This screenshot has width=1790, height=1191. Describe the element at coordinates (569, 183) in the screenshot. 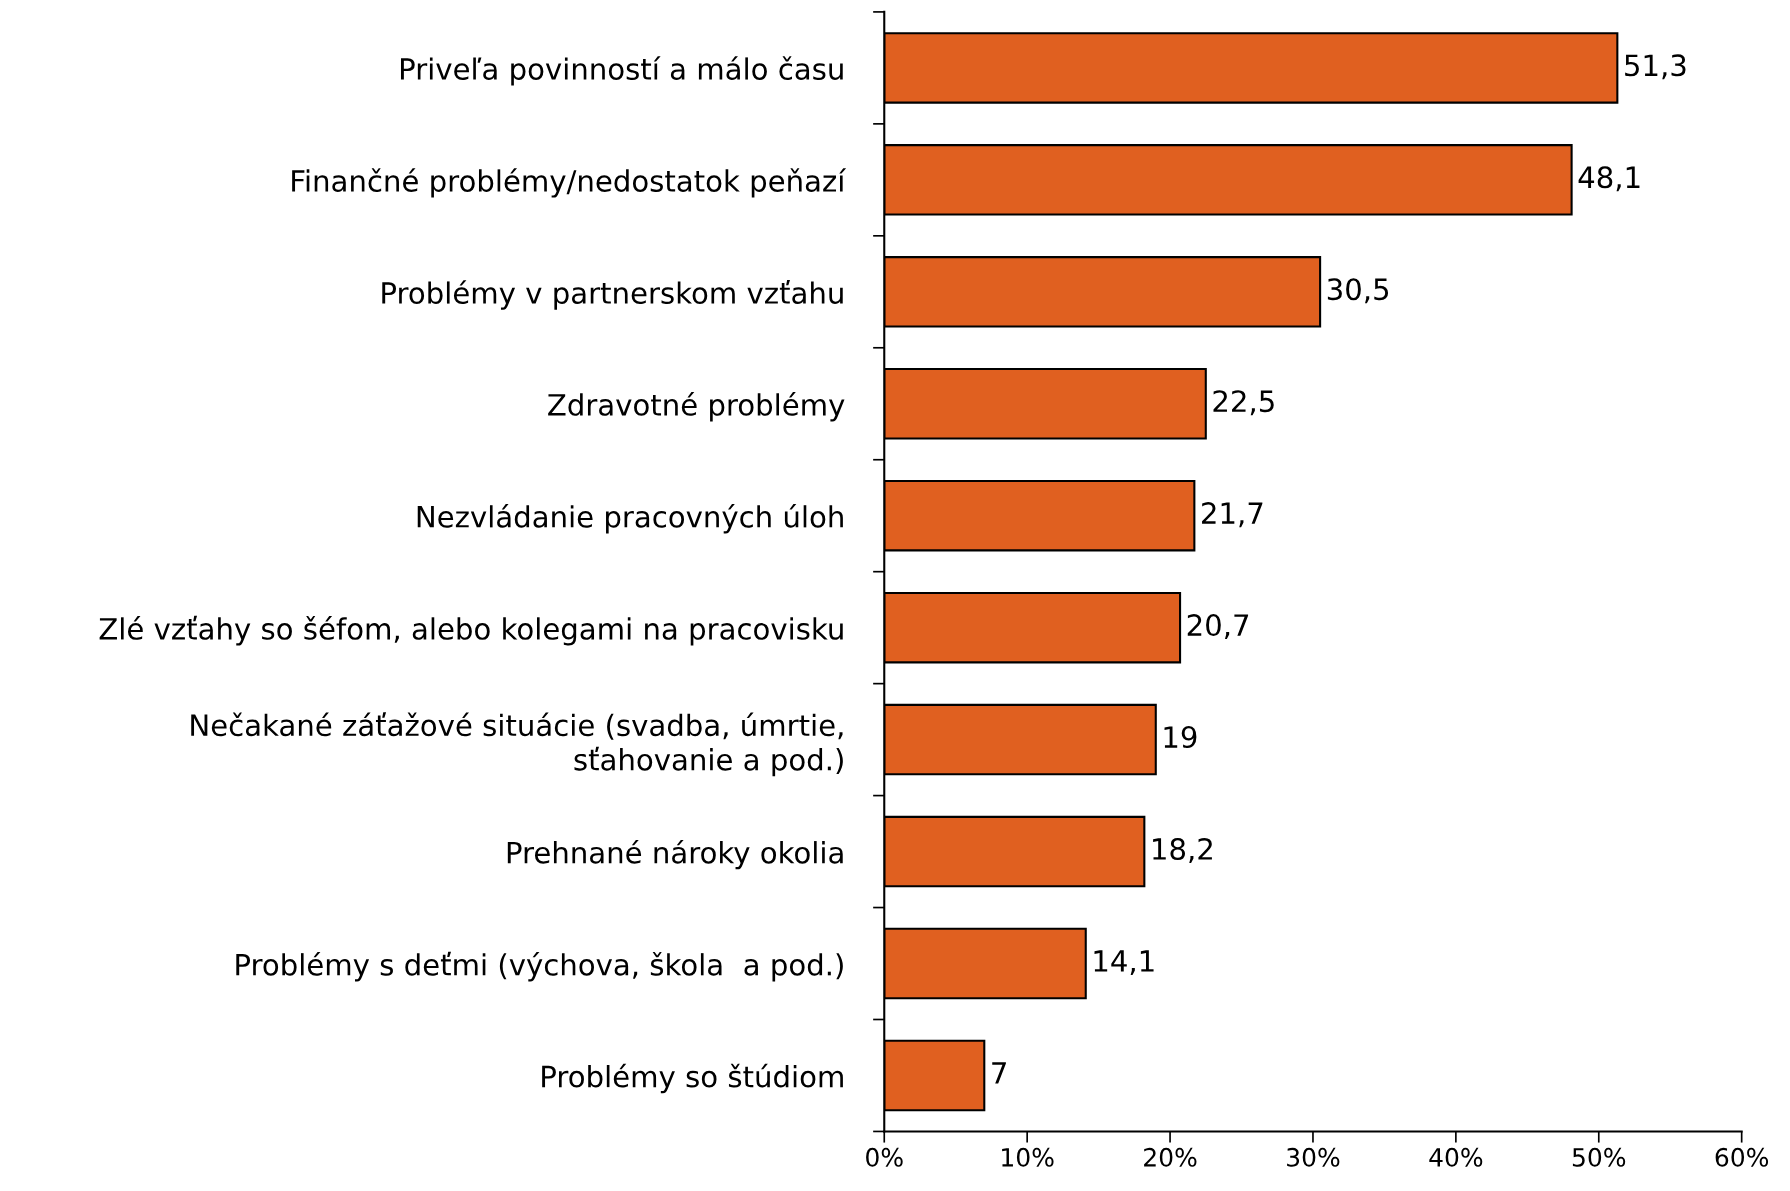

I see `y-tick-label: Finančné problémy/nedostatok peňazí` at that location.